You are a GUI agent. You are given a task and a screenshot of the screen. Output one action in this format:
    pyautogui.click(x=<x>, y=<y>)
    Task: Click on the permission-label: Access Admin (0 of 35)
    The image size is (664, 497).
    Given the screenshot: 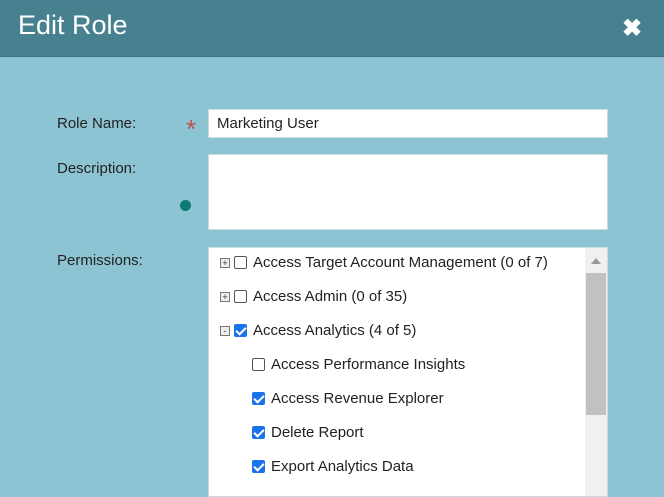 What is the action you would take?
    pyautogui.click(x=330, y=296)
    